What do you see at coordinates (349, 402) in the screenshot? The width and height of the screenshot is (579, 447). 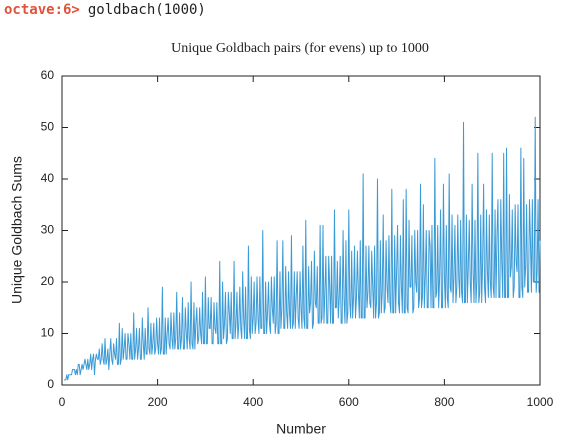 I see `x-tick-label: 600` at bounding box center [349, 402].